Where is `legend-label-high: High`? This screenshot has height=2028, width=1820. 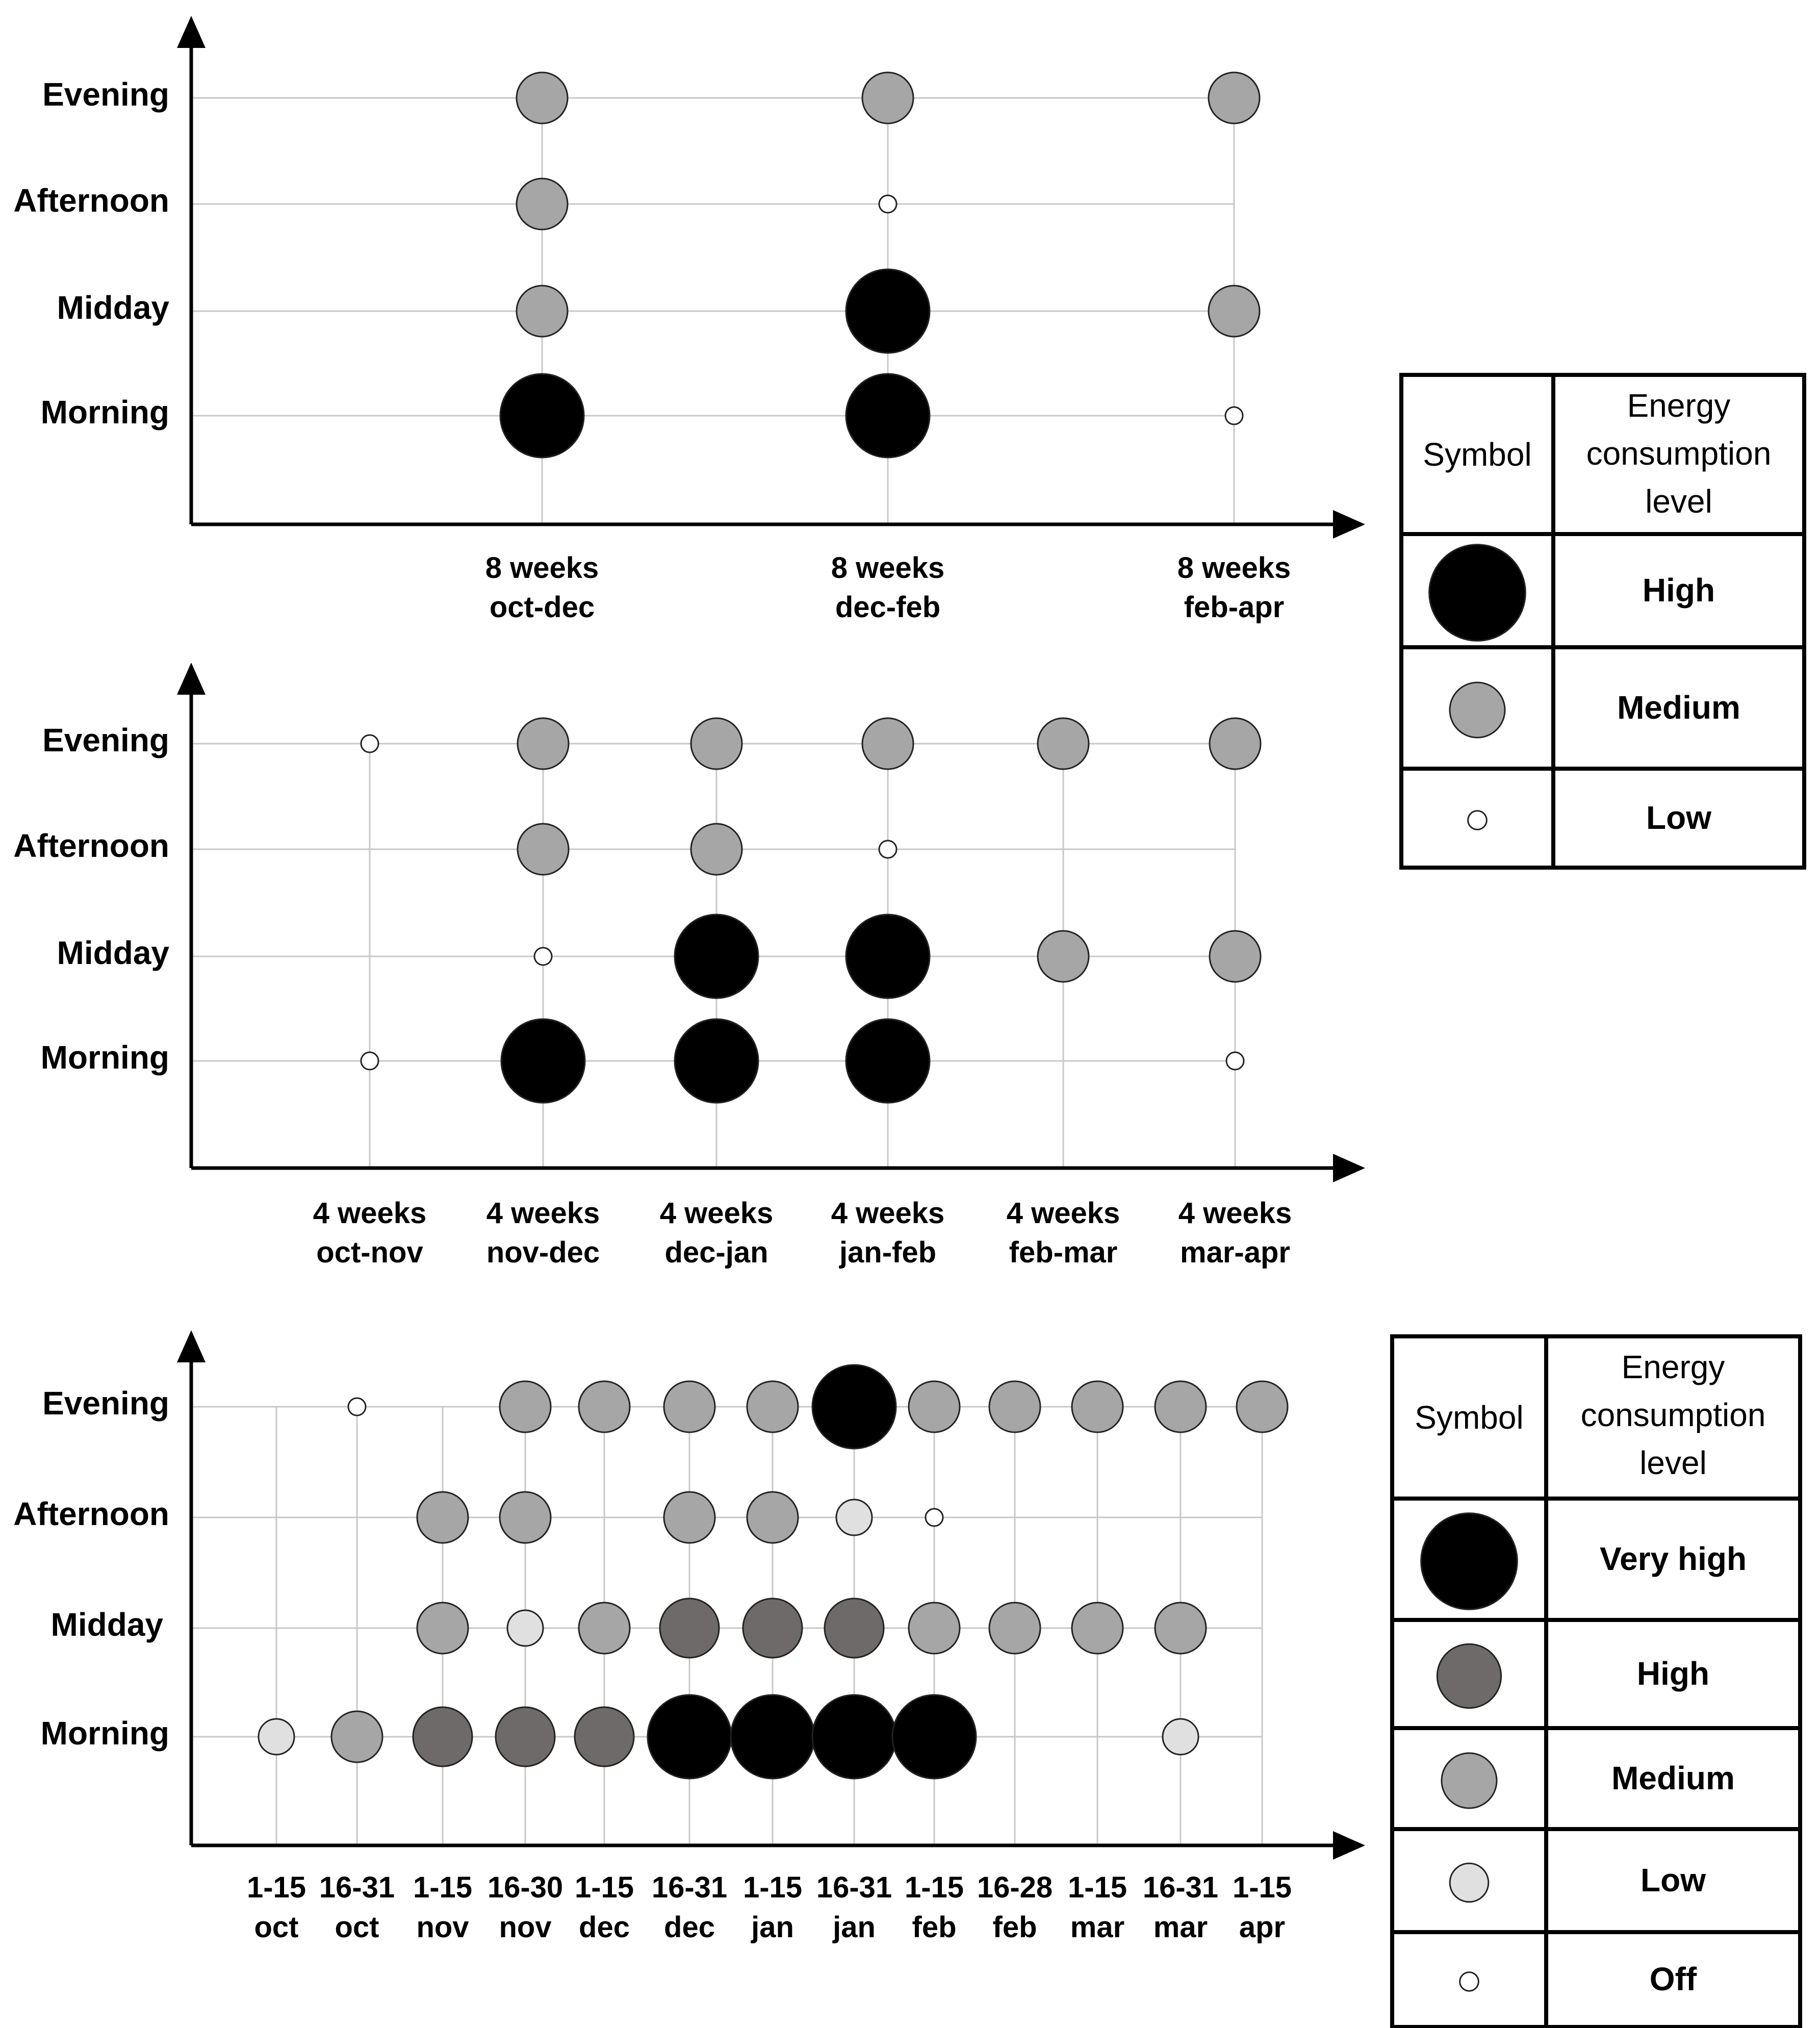
legend-label-high: High is located at coordinates (1673, 1673).